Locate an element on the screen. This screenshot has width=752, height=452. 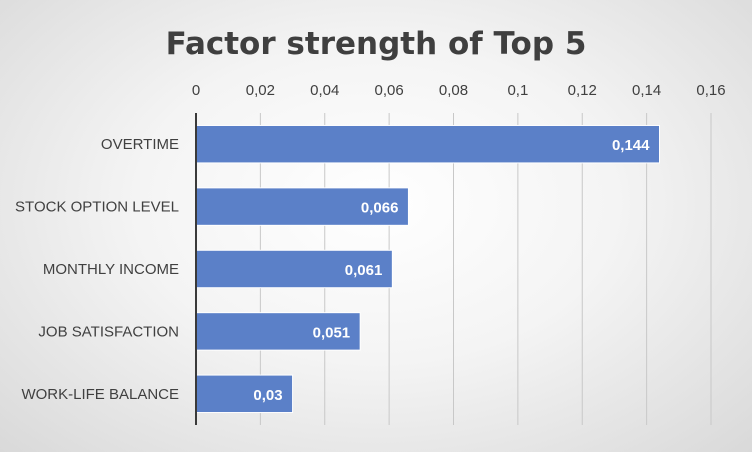
data-label: 0,061 is located at coordinates (364, 270).